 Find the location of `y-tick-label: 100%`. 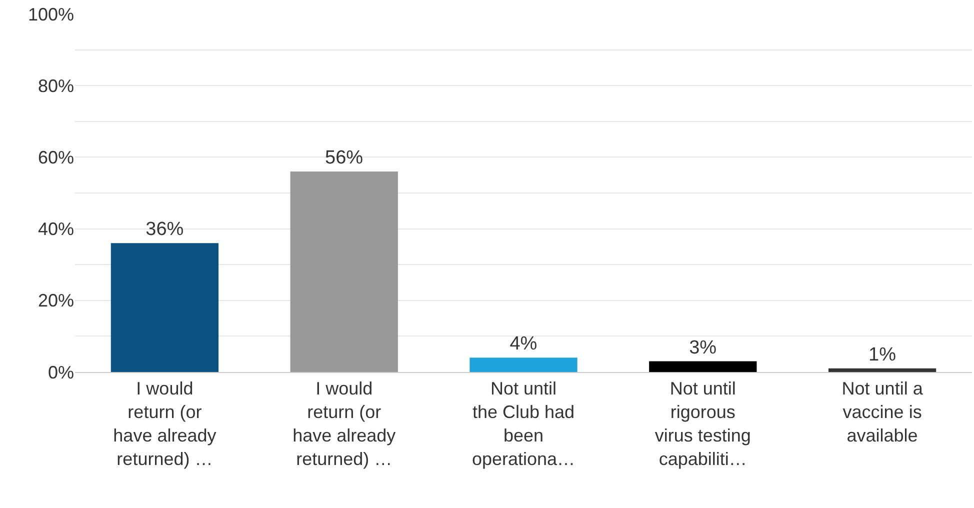

y-tick-label: 100% is located at coordinates (51, 14).